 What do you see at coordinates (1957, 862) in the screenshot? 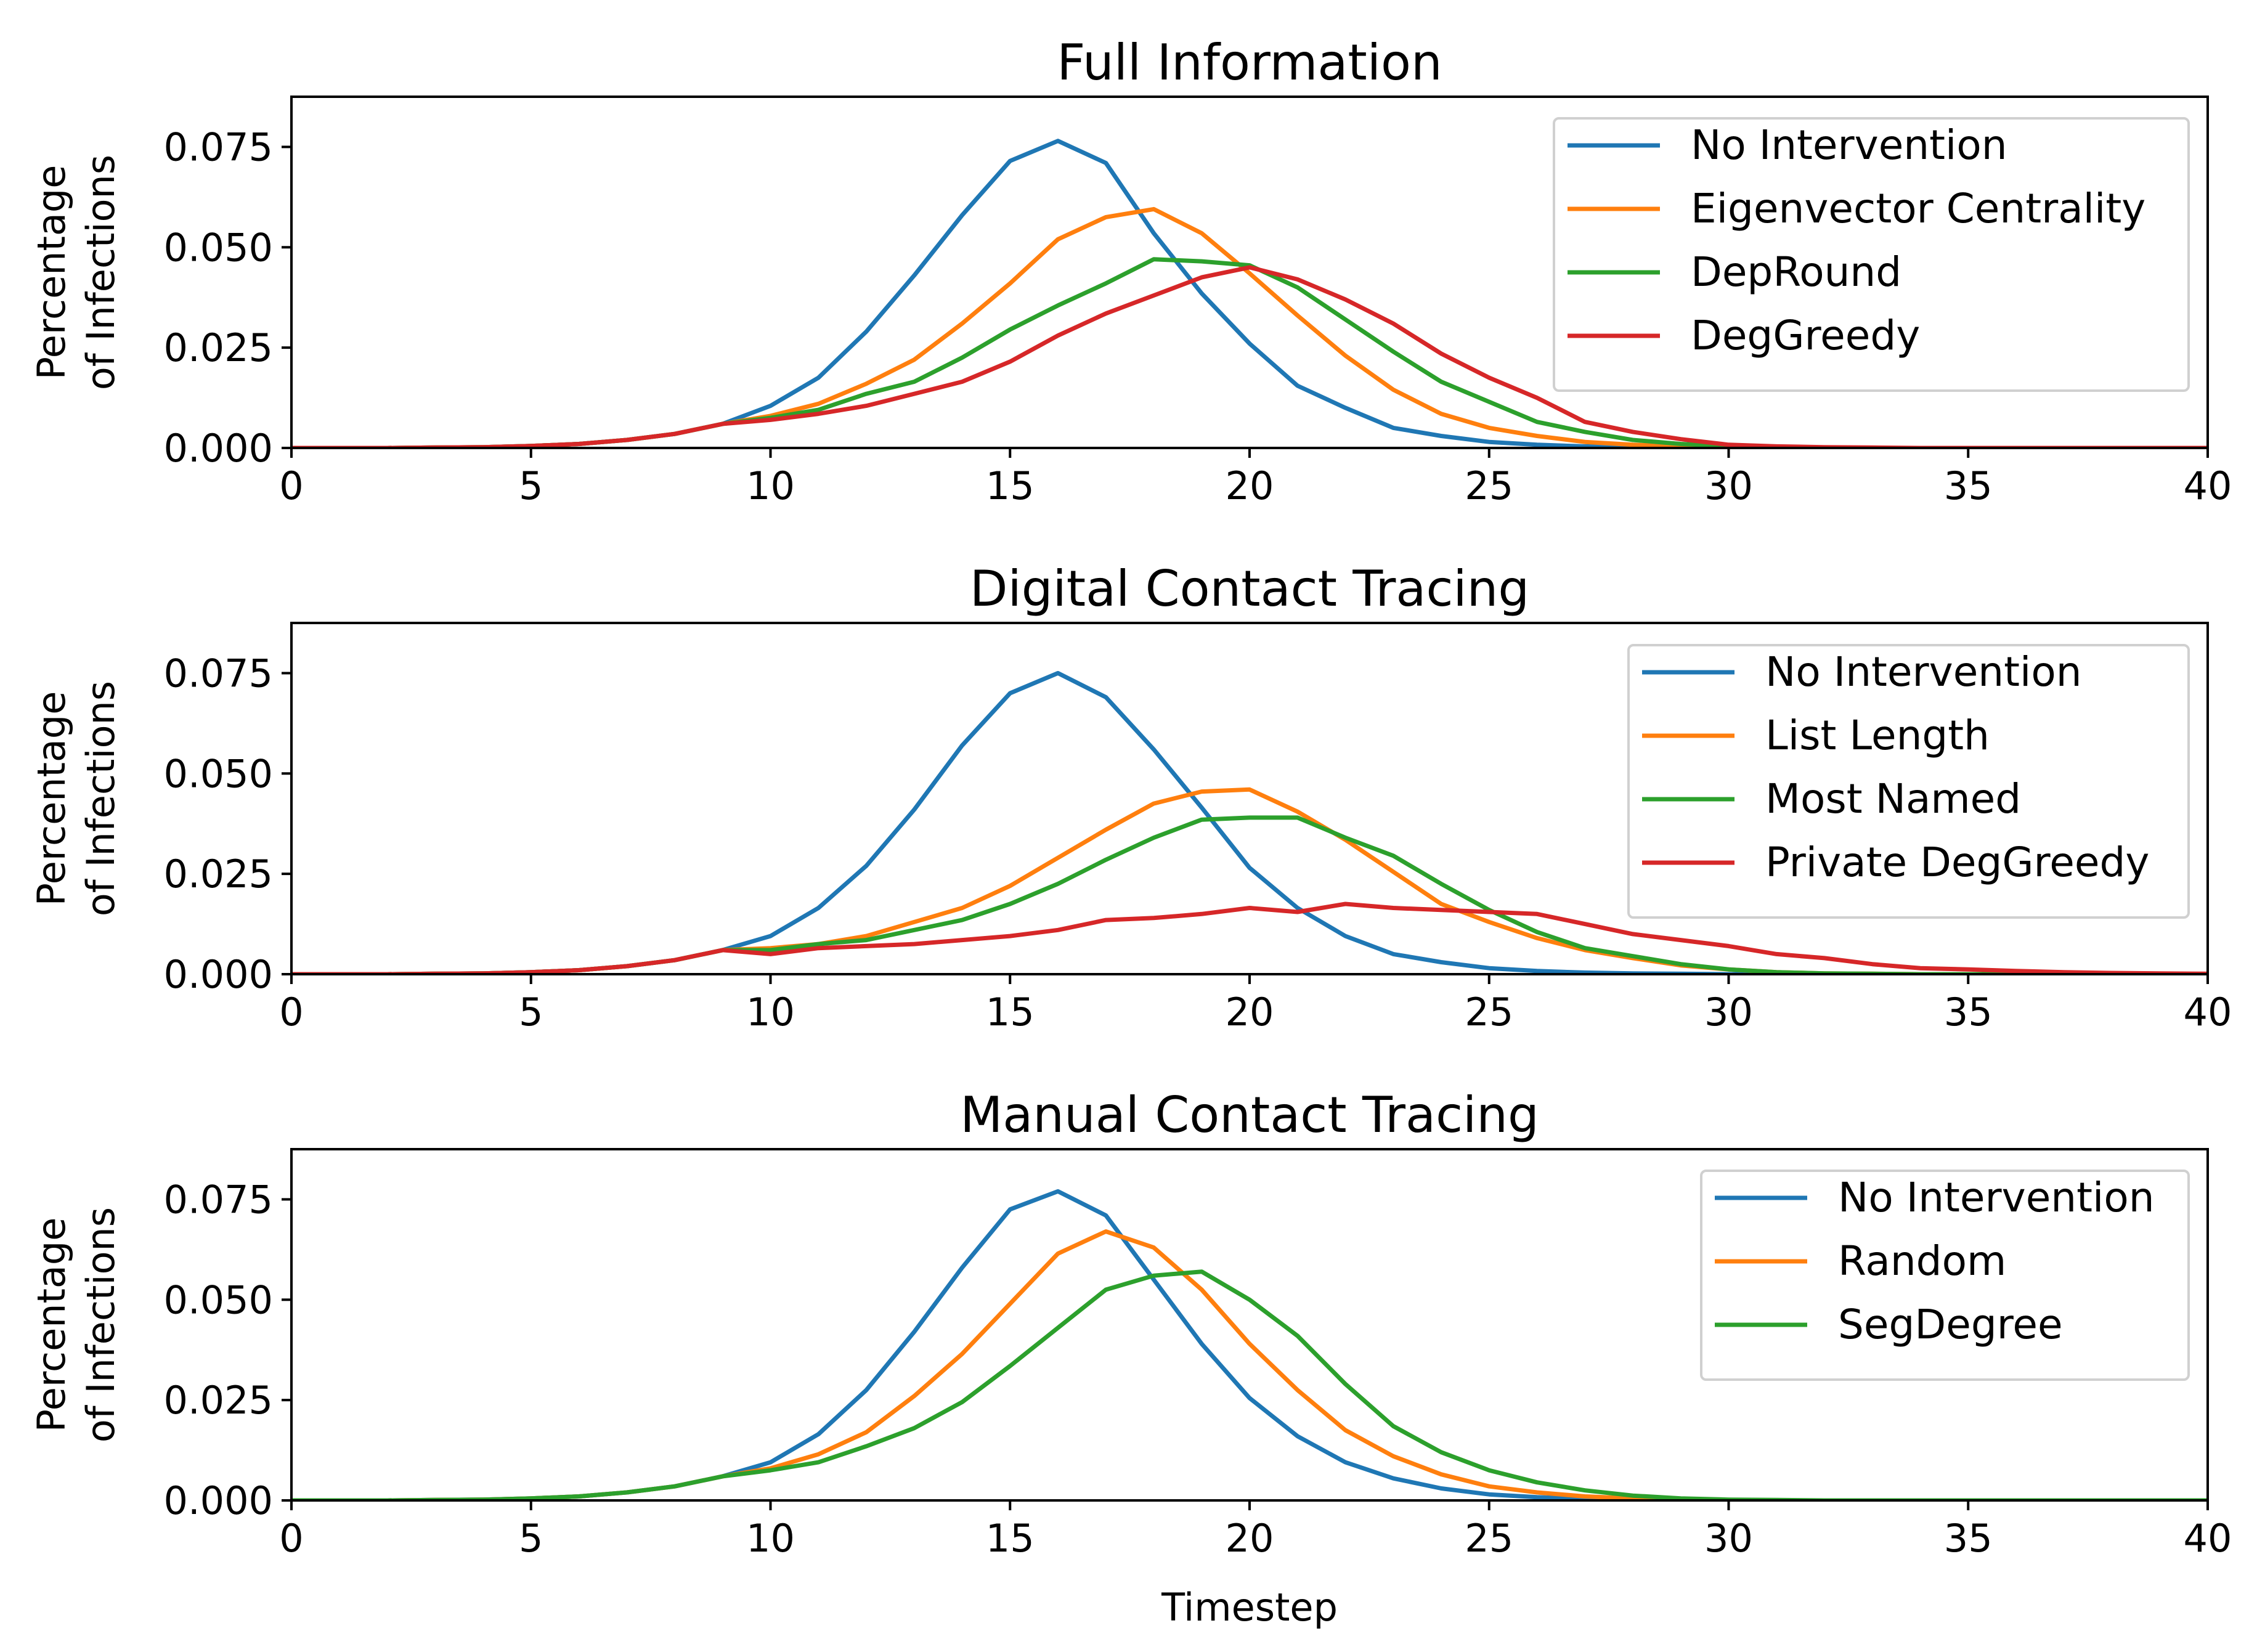
I see `legend-entry-label: Private DegGreedy` at bounding box center [1957, 862].